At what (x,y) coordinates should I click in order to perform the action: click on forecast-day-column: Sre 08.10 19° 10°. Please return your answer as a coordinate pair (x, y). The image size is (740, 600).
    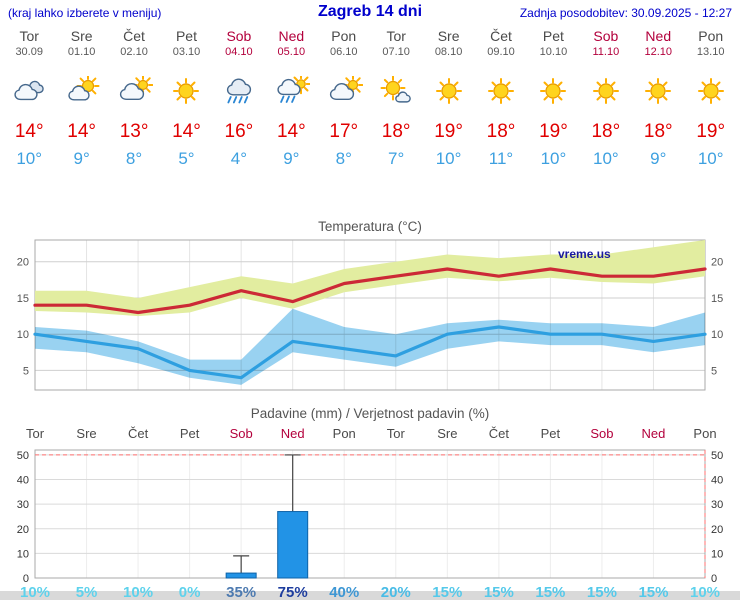
    Looking at the image, I should click on (448, 100).